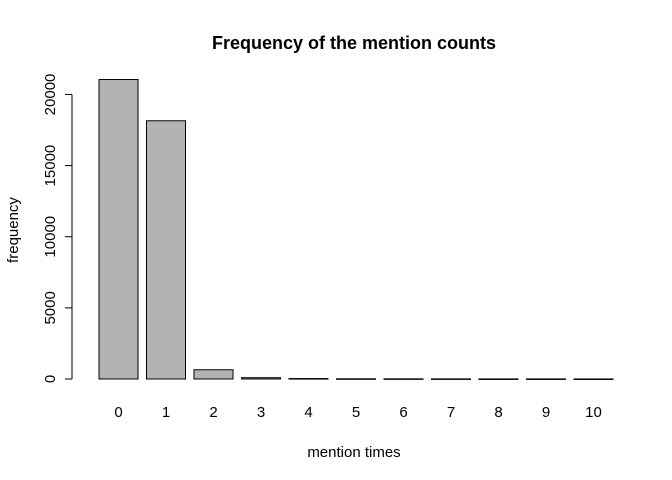 Image resolution: width=672 pixels, height=480 pixels. Describe the element at coordinates (353, 452) in the screenshot. I see `x-axis-label: mention times` at that location.